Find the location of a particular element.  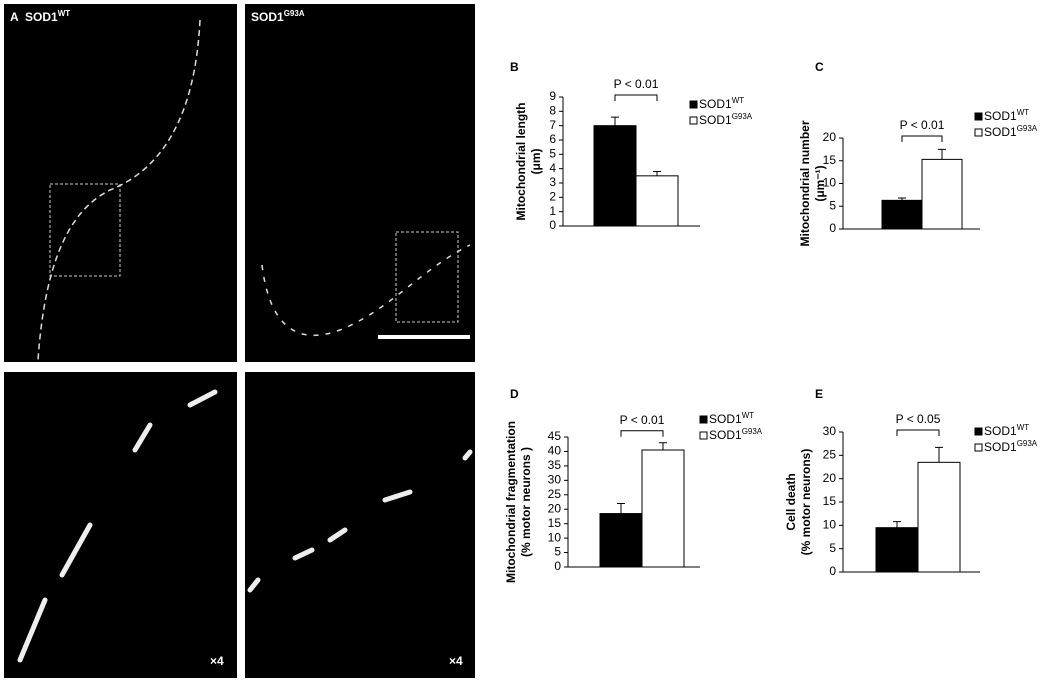

mitochondria-zoom is located at coordinates (360, 521).